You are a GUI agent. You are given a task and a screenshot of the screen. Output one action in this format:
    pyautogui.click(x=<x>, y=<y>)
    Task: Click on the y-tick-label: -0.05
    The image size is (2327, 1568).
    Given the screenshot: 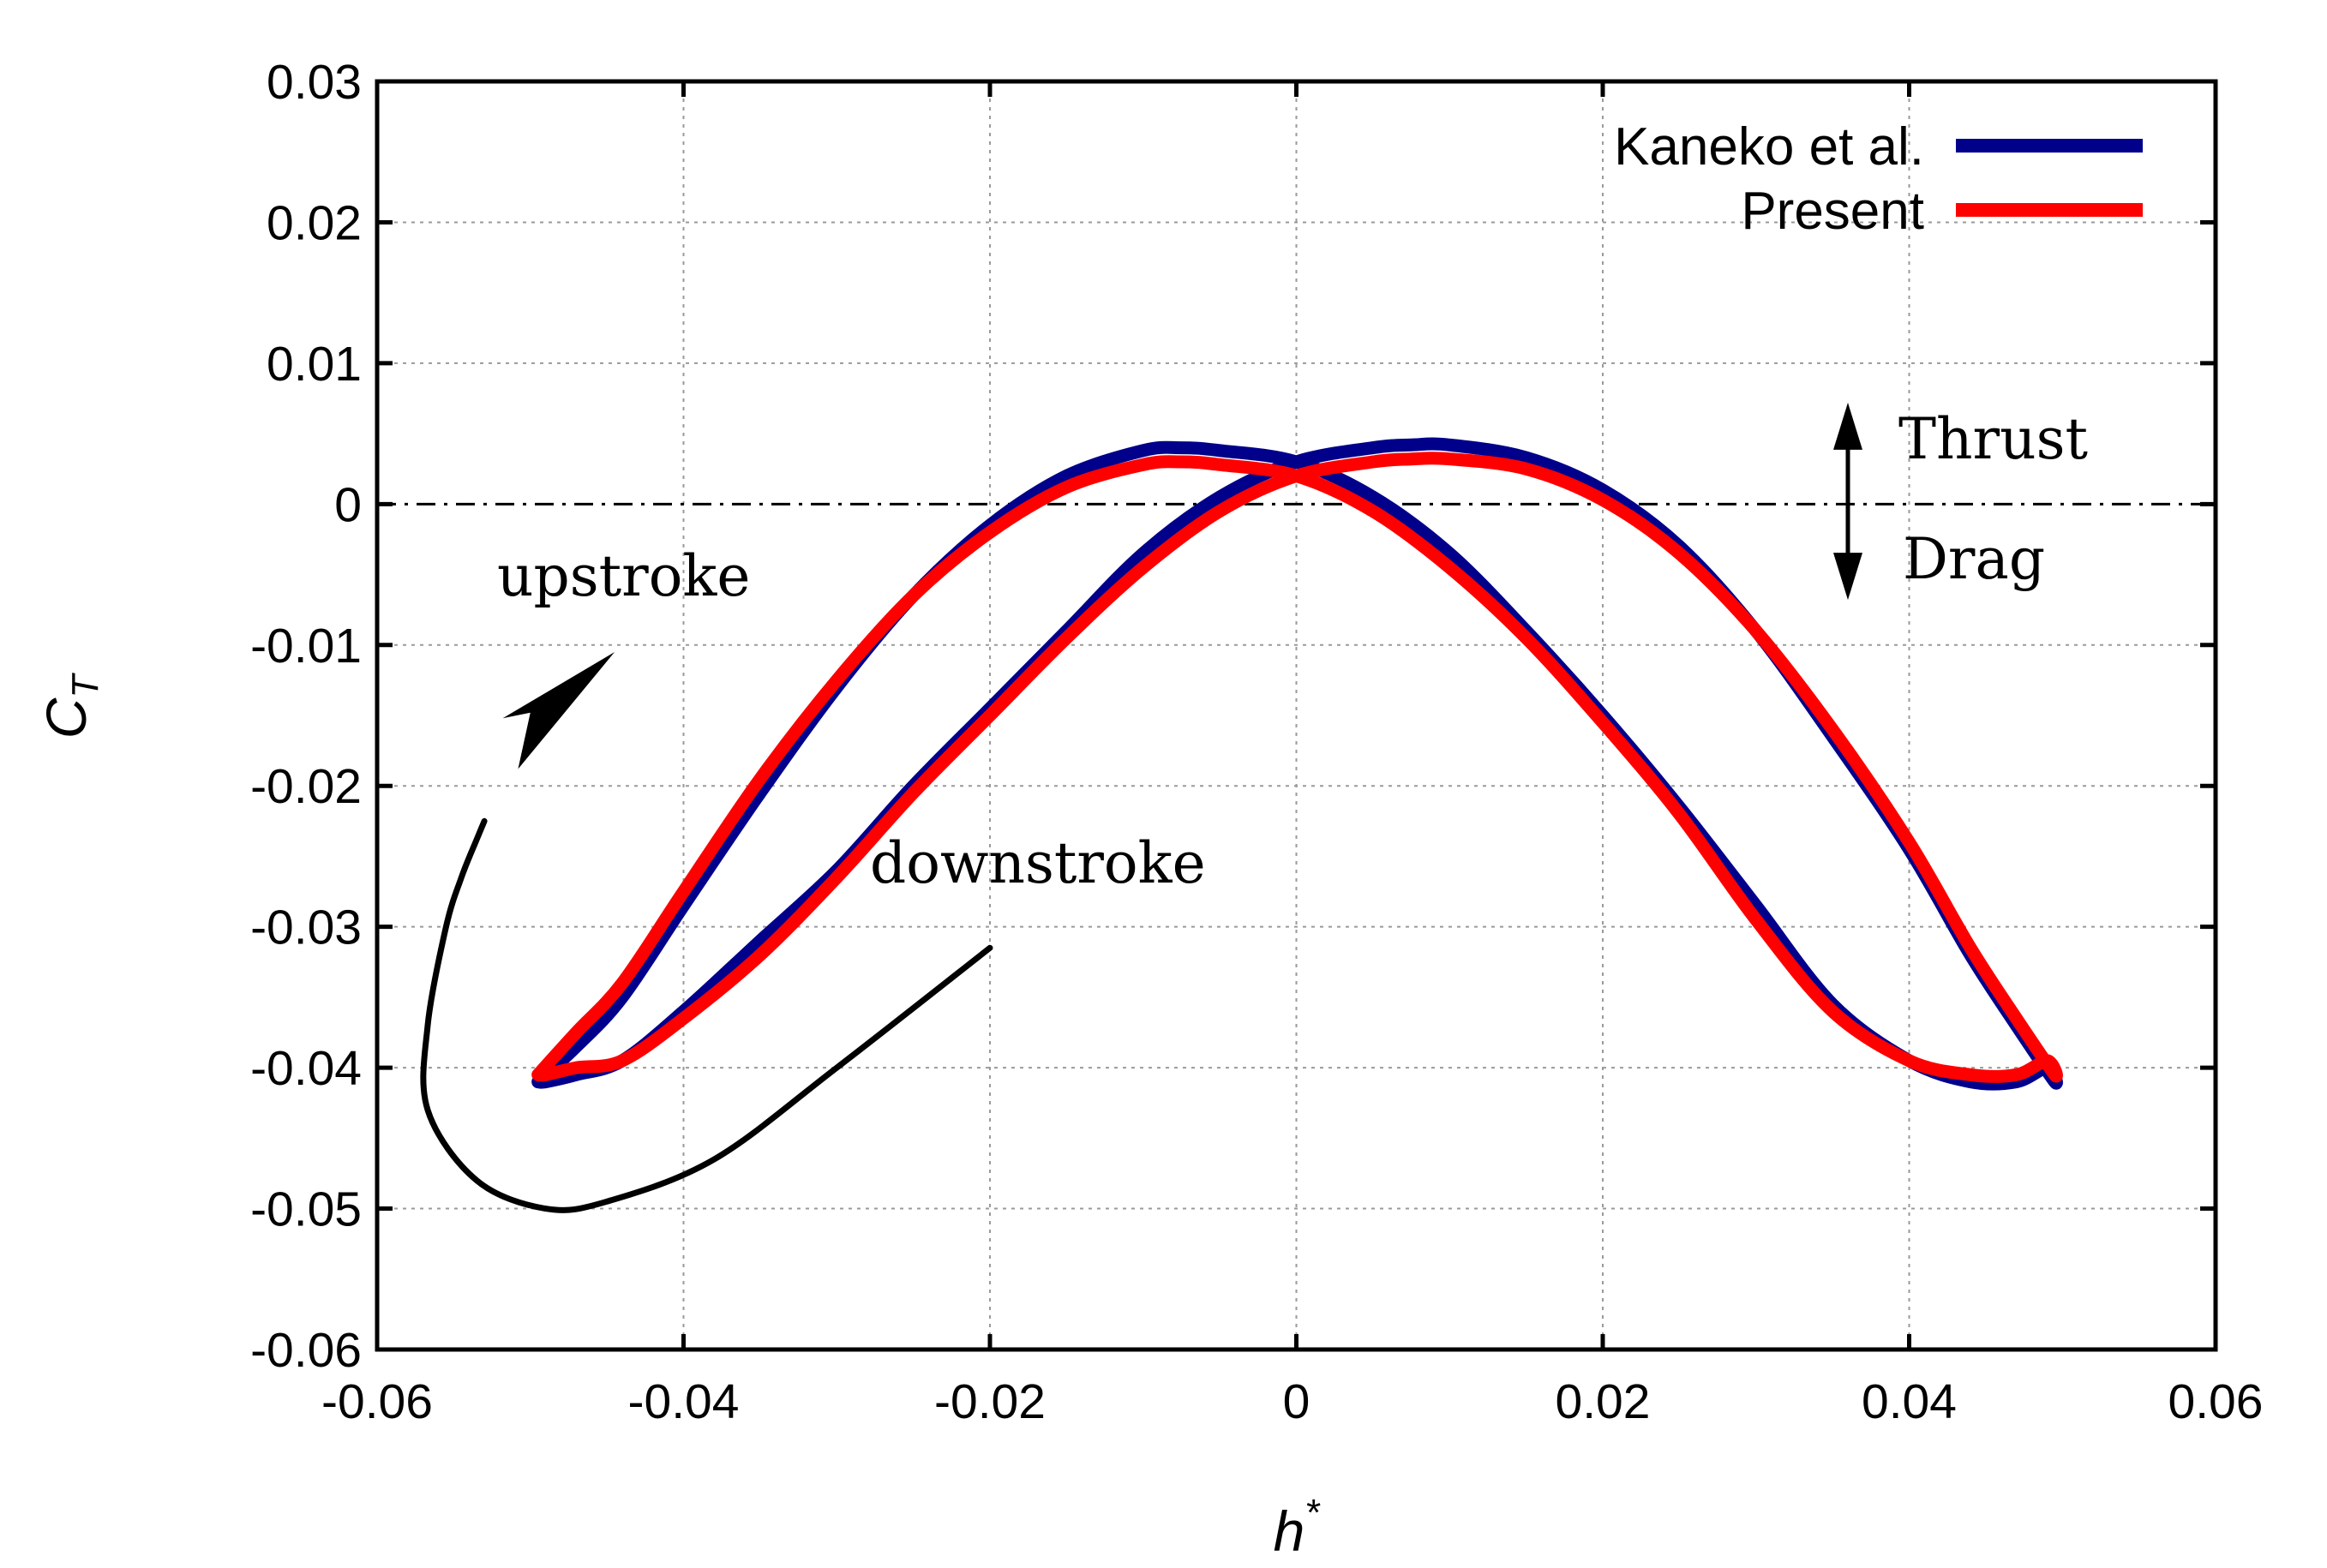 What is the action you would take?
    pyautogui.click(x=306, y=1209)
    